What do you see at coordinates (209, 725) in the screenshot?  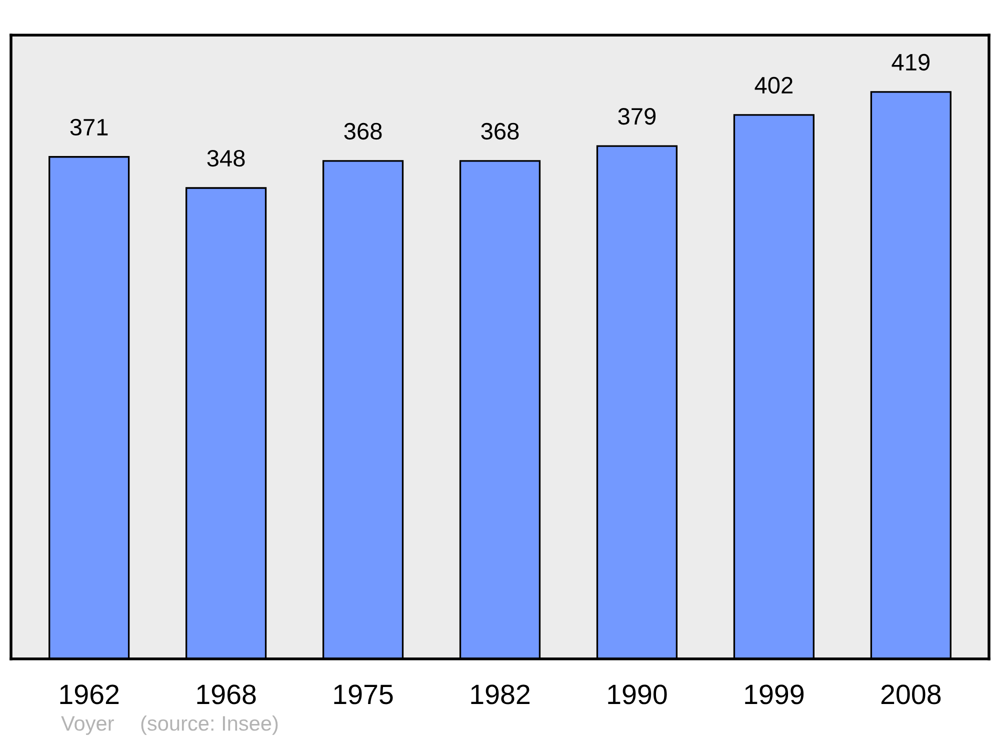 I see `text: (source: Insee)` at bounding box center [209, 725].